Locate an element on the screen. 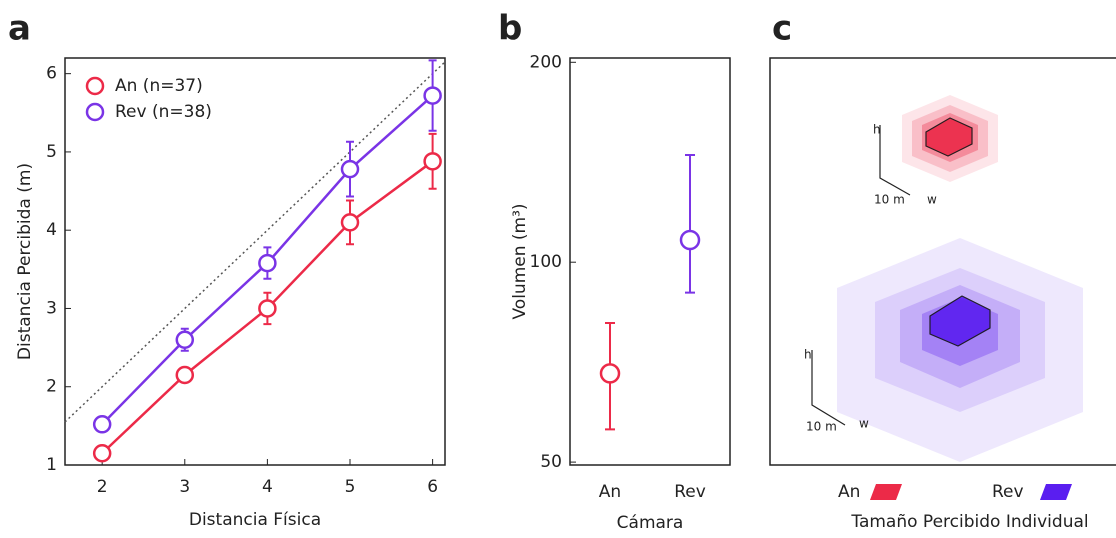  y-axis-label: Distancia Percibida (m) is located at coordinates (25, 261).